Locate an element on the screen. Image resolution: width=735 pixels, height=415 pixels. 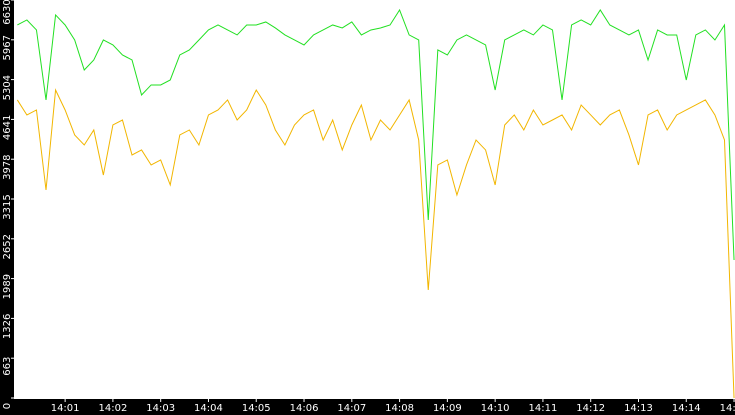
y-tick-label: 3315 is located at coordinates (7, 206).